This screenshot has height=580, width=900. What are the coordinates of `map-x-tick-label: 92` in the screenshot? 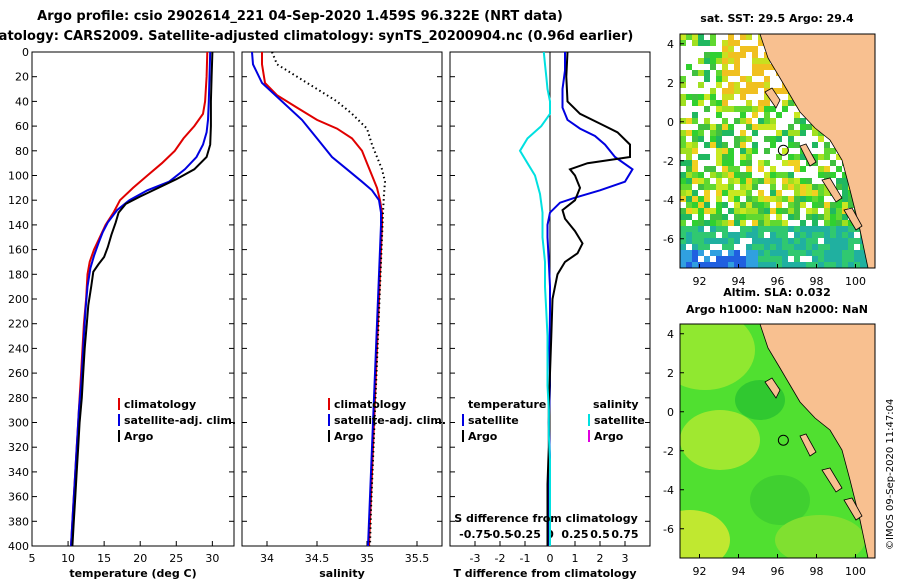 It's located at (700, 571).